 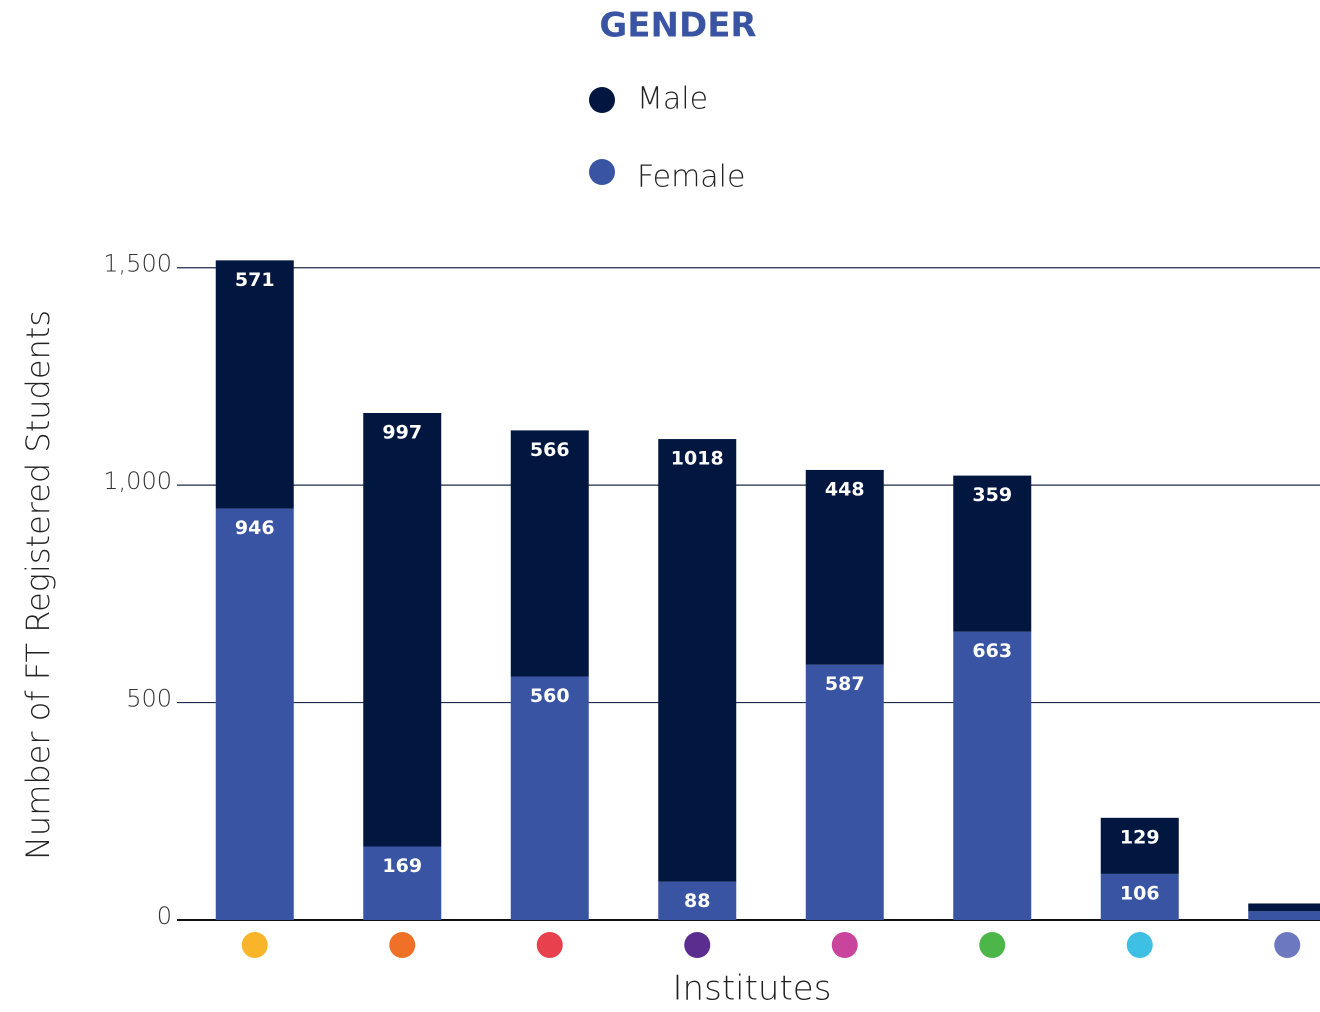 What do you see at coordinates (255, 528) in the screenshot?
I see `data-label: 946` at bounding box center [255, 528].